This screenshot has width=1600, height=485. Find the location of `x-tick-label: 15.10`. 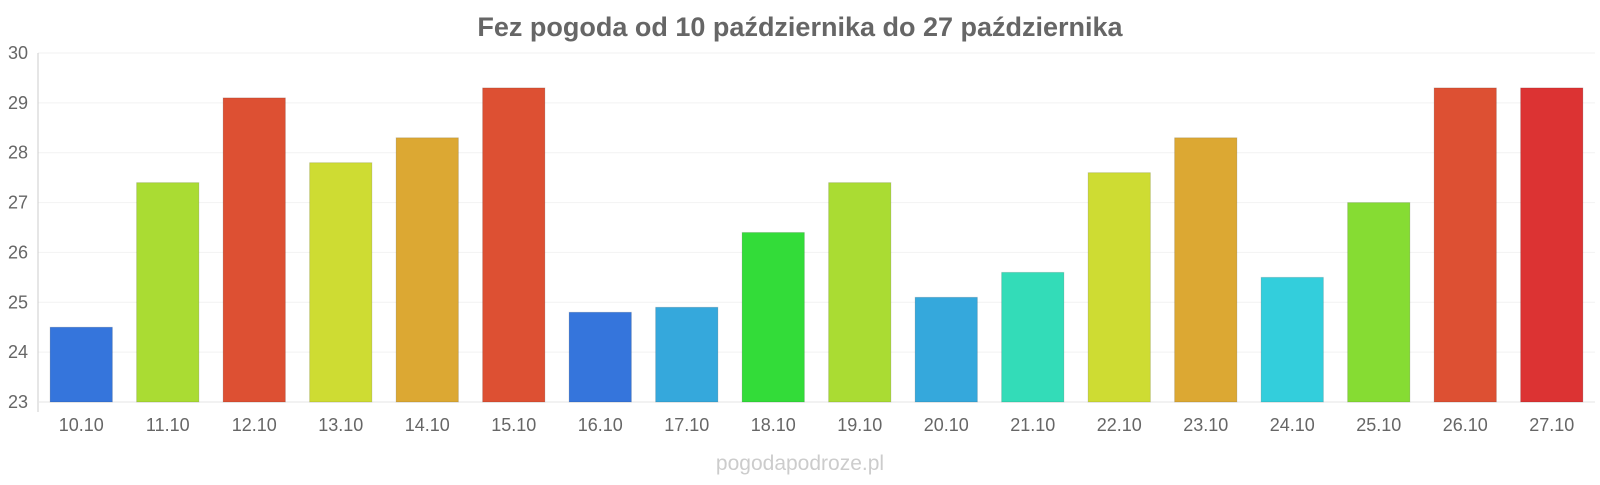

x-tick-label: 15.10 is located at coordinates (513, 425).